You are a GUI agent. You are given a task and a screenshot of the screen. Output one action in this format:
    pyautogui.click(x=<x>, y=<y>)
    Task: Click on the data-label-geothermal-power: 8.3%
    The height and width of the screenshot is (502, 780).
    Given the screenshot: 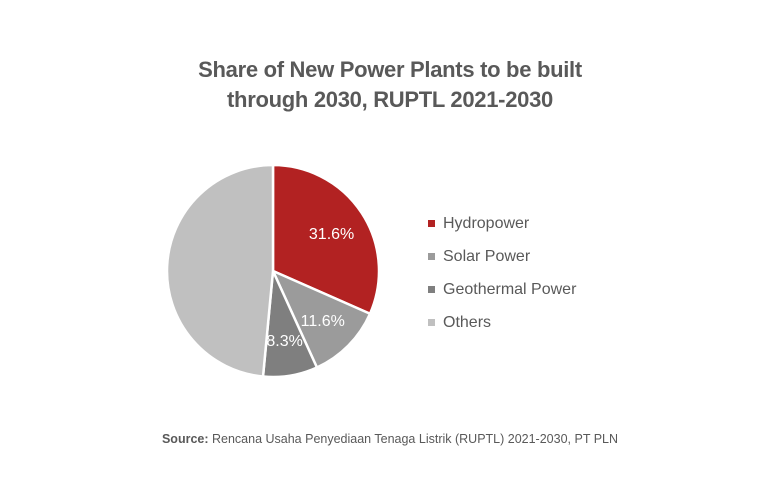 What is the action you would take?
    pyautogui.click(x=284, y=341)
    